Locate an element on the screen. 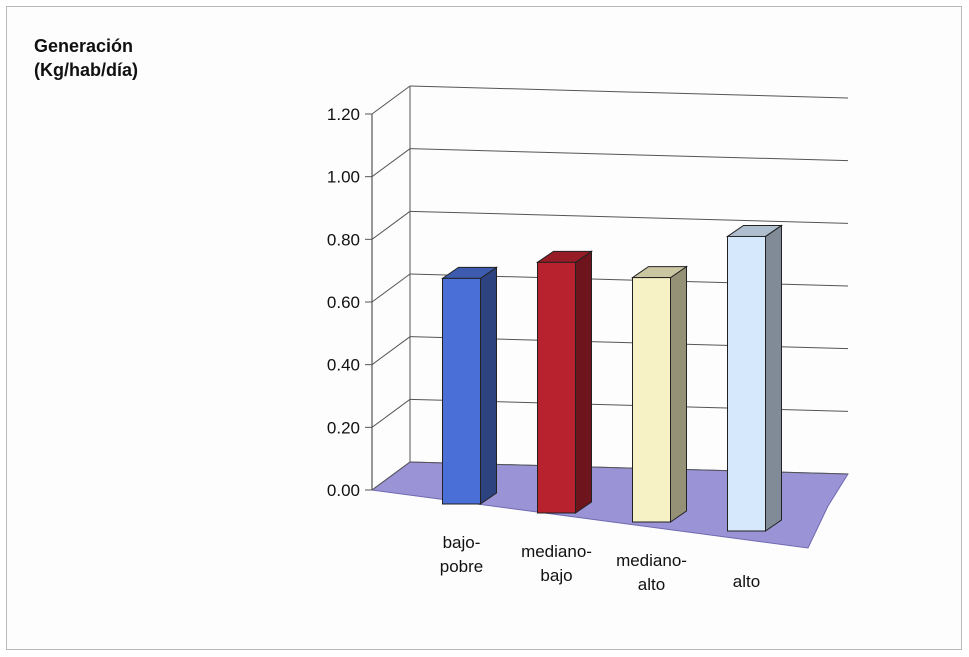 The height and width of the screenshot is (657, 969). y-tick-label: 0.00 is located at coordinates (343, 490).